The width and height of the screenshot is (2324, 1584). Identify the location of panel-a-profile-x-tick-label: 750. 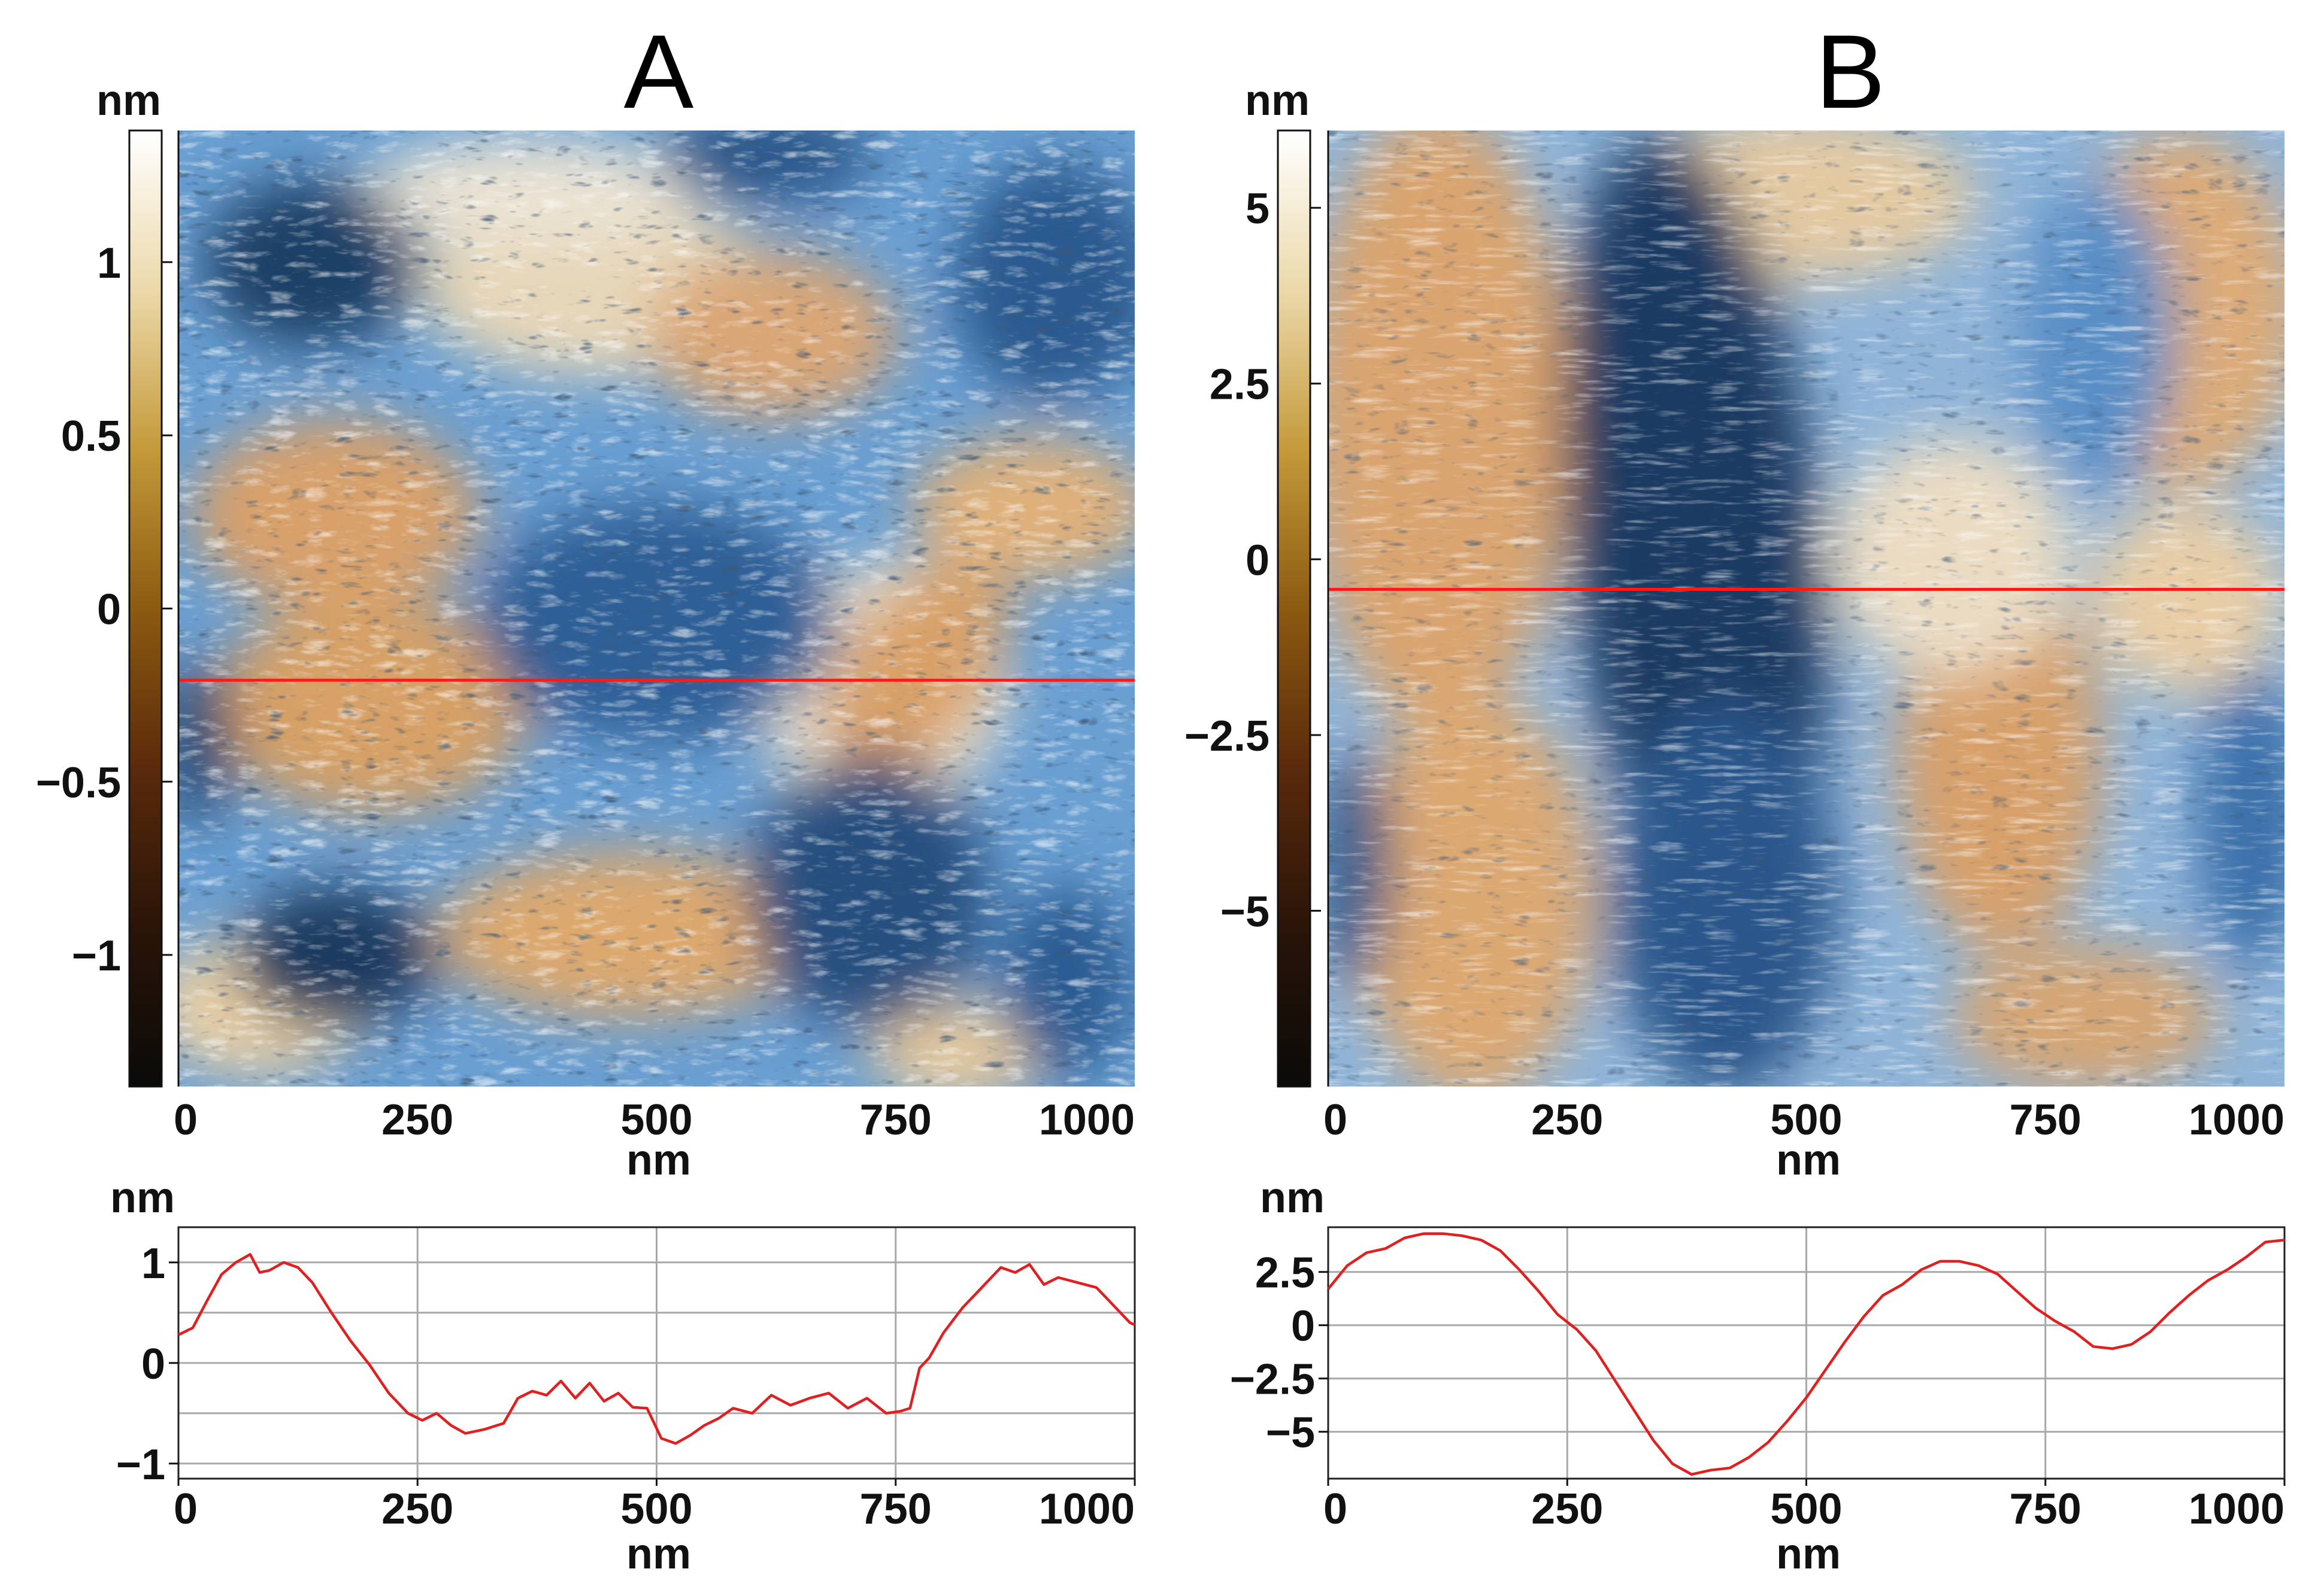
(896, 1509).